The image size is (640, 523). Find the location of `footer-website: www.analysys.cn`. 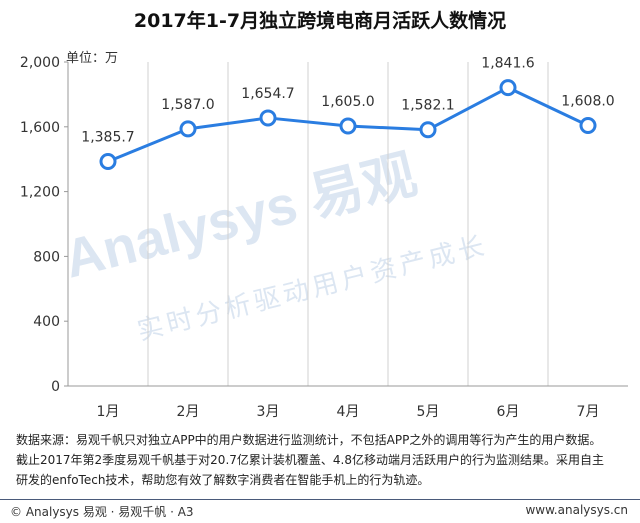

footer-website: www.analysys.cn is located at coordinates (576, 510).